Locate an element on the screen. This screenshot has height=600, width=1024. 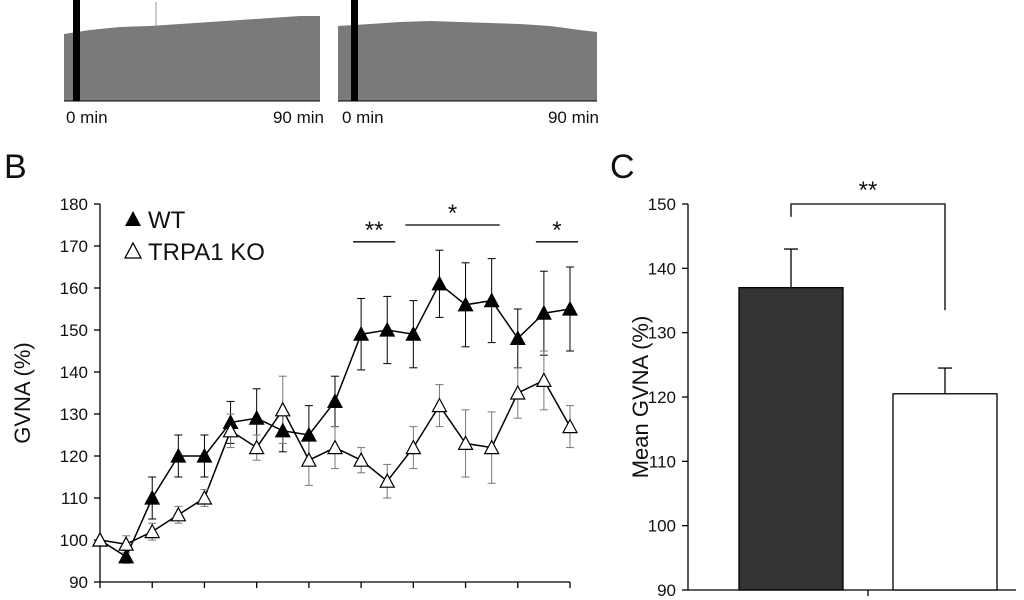
trace-right-start-label: 0 min is located at coordinates (363, 117).